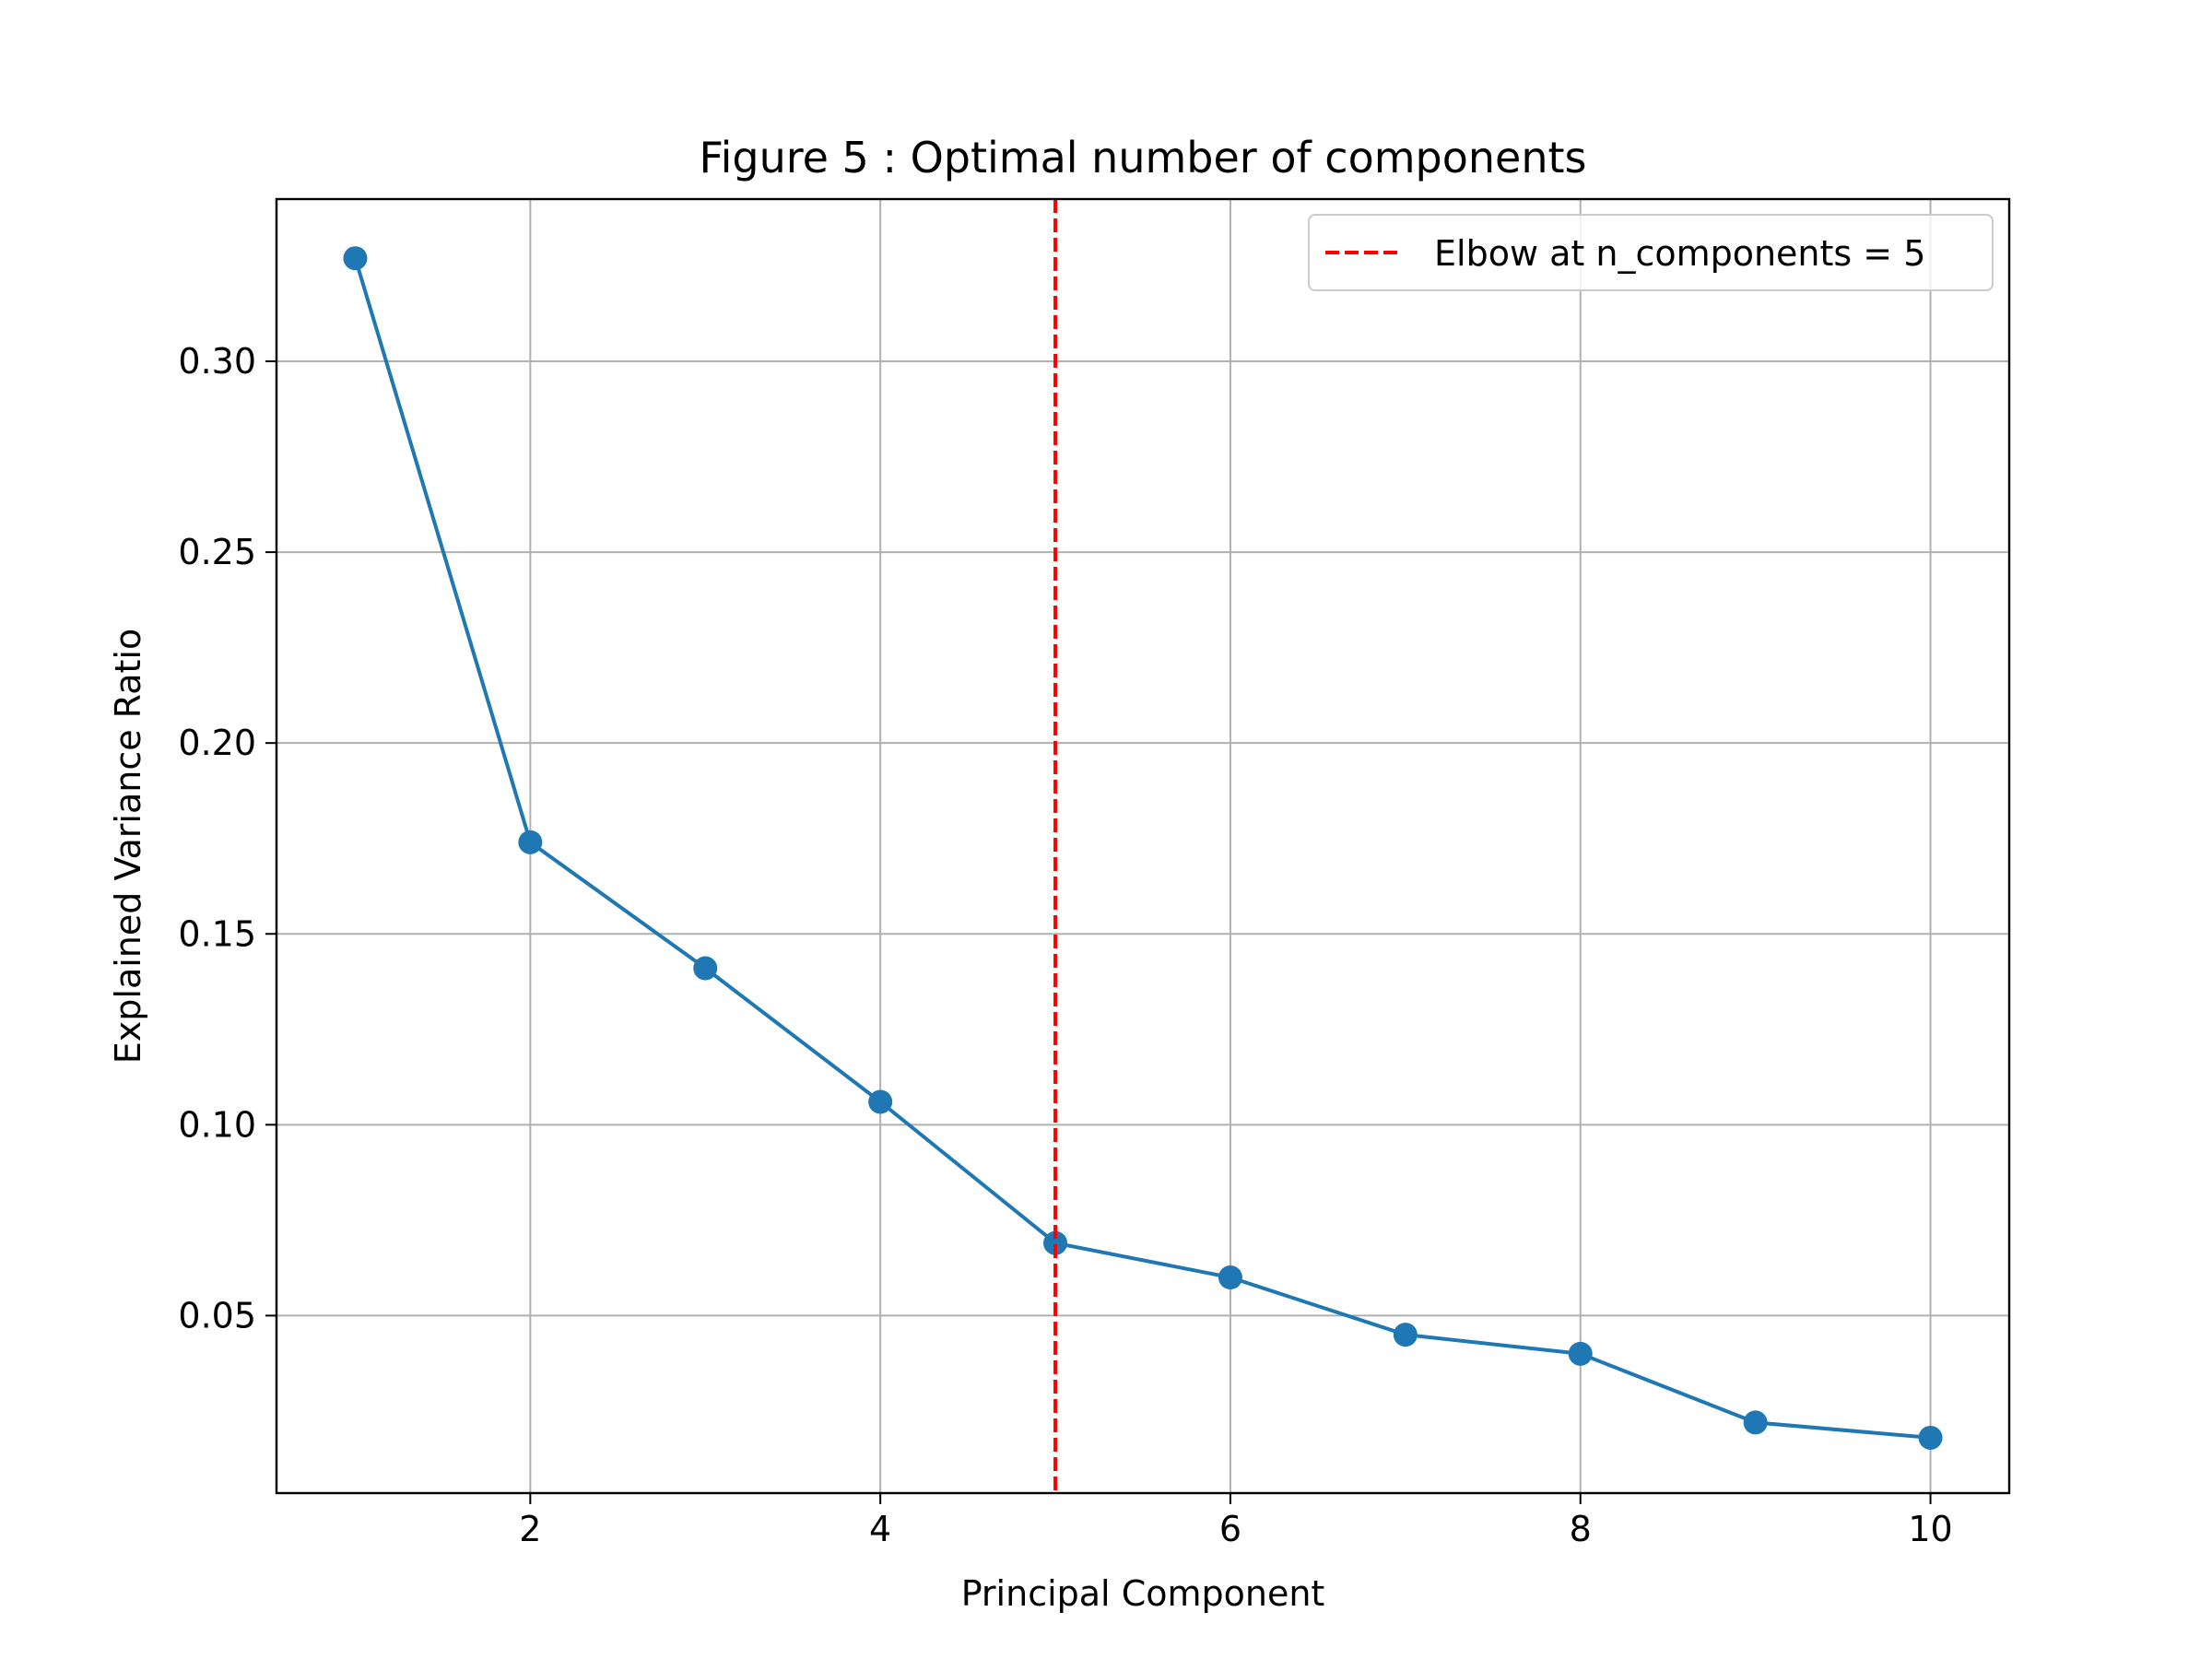  I want to click on y-tick-label: 0.15, so click(217, 933).